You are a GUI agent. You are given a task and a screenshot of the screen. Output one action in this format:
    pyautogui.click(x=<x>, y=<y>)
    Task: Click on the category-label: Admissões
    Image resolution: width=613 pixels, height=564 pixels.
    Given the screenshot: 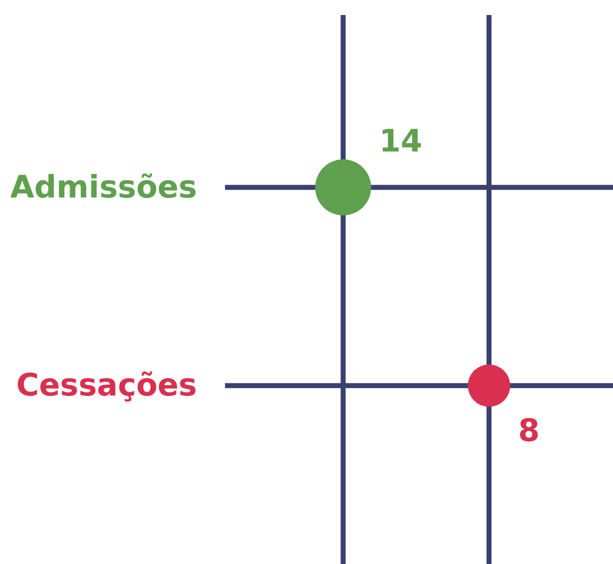 What is the action you would take?
    pyautogui.click(x=103, y=187)
    